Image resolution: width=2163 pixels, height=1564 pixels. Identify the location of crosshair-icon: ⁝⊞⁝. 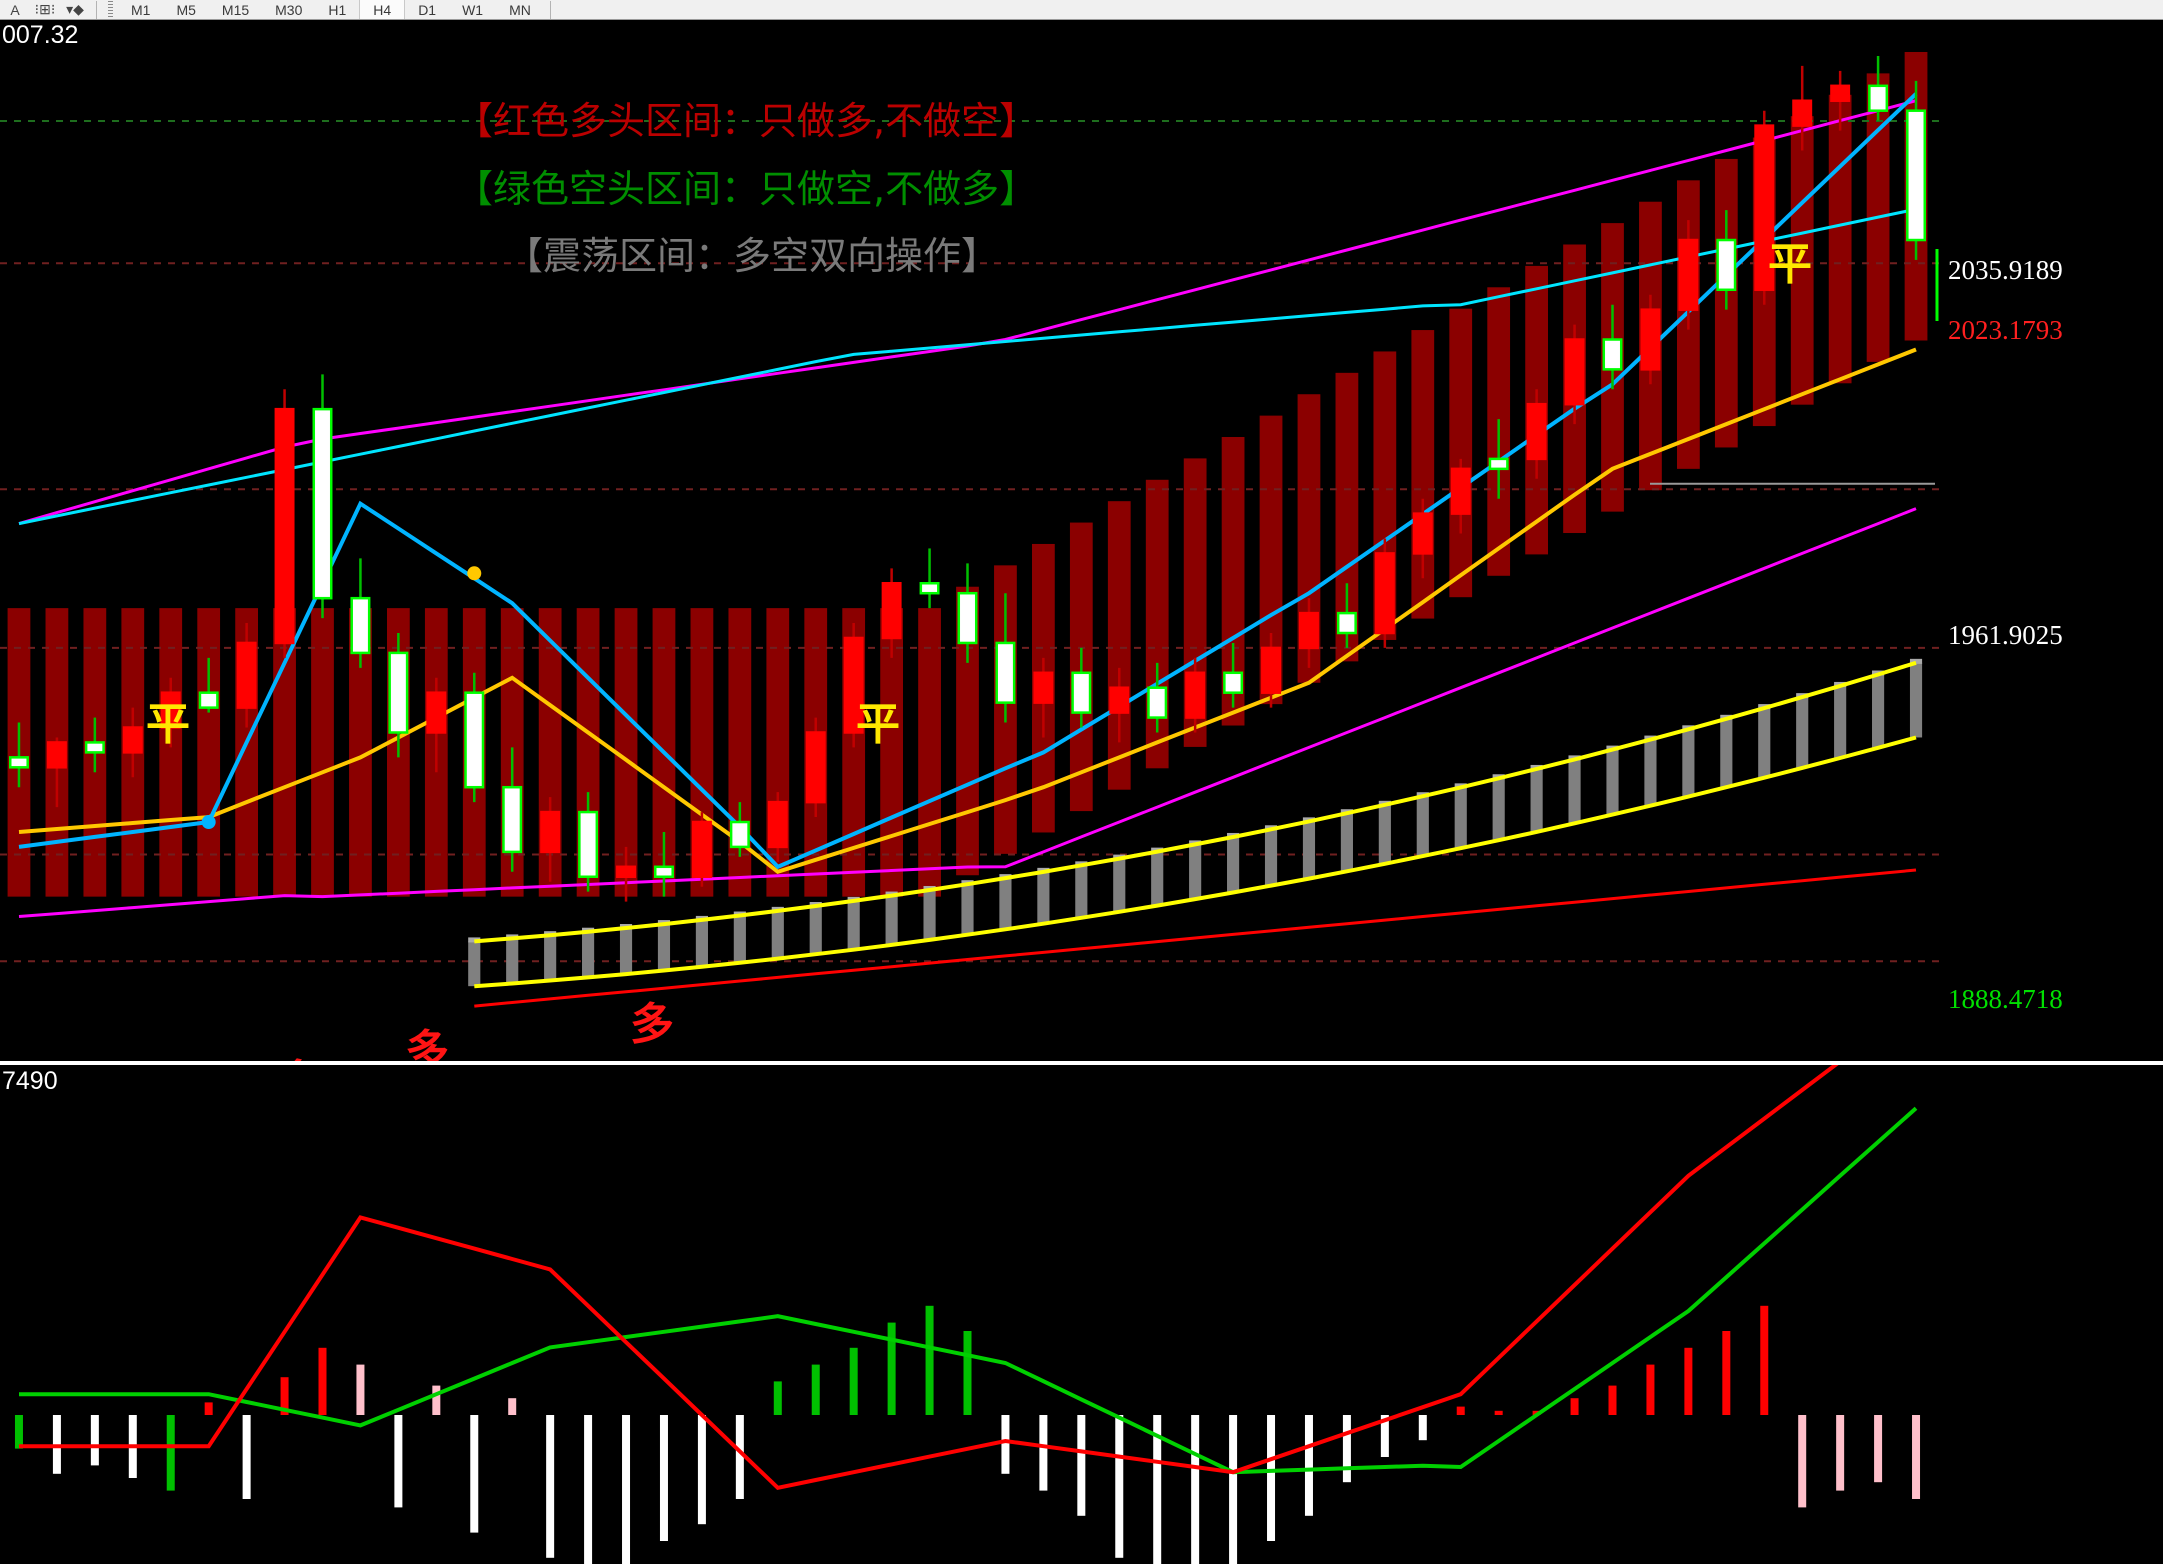
(45, 9).